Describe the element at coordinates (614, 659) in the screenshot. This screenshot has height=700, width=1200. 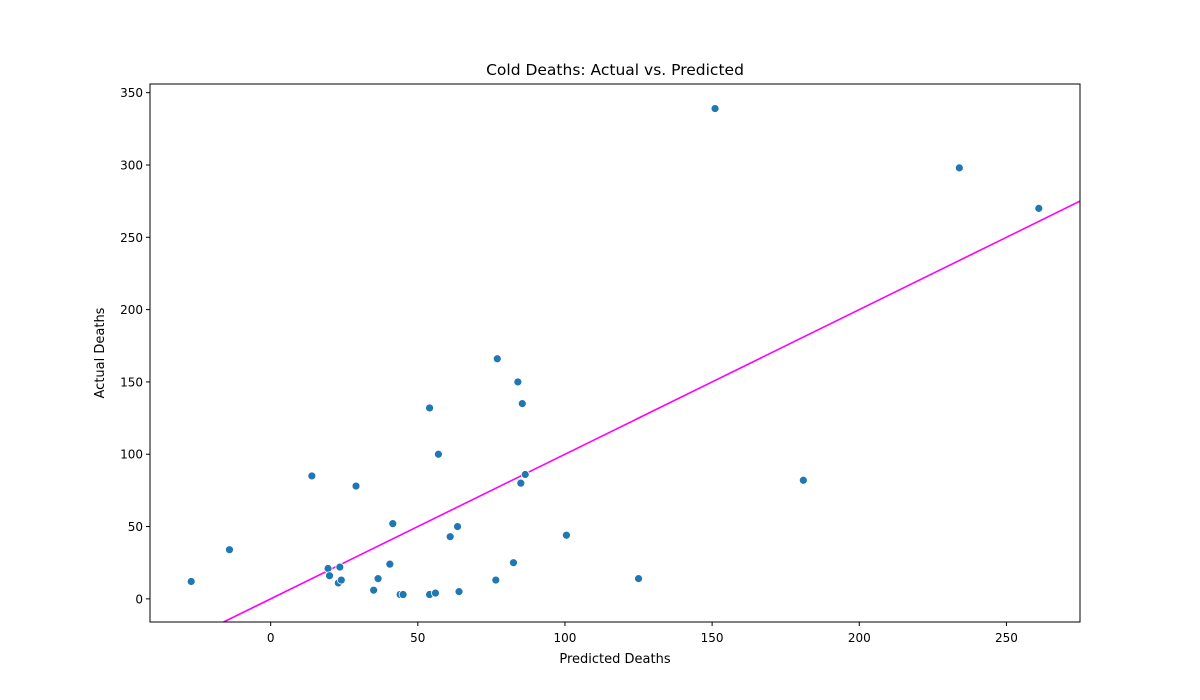
I see `x-axis-label: Predicted Deaths` at that location.